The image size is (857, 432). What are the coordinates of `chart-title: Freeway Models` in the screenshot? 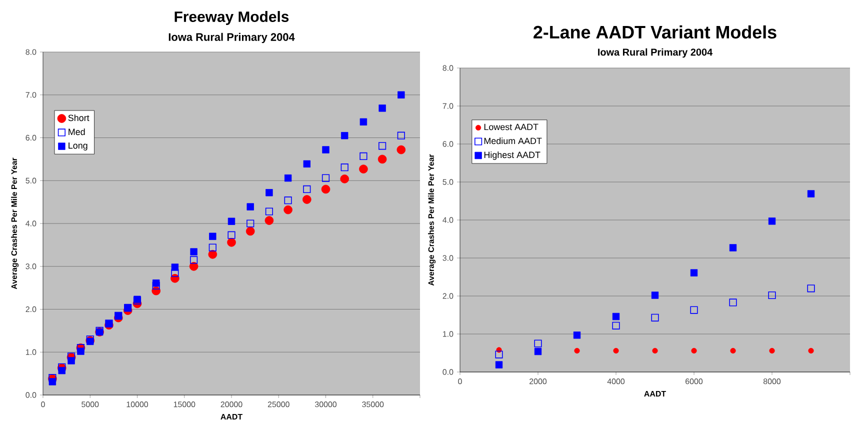 It's located at (231, 18).